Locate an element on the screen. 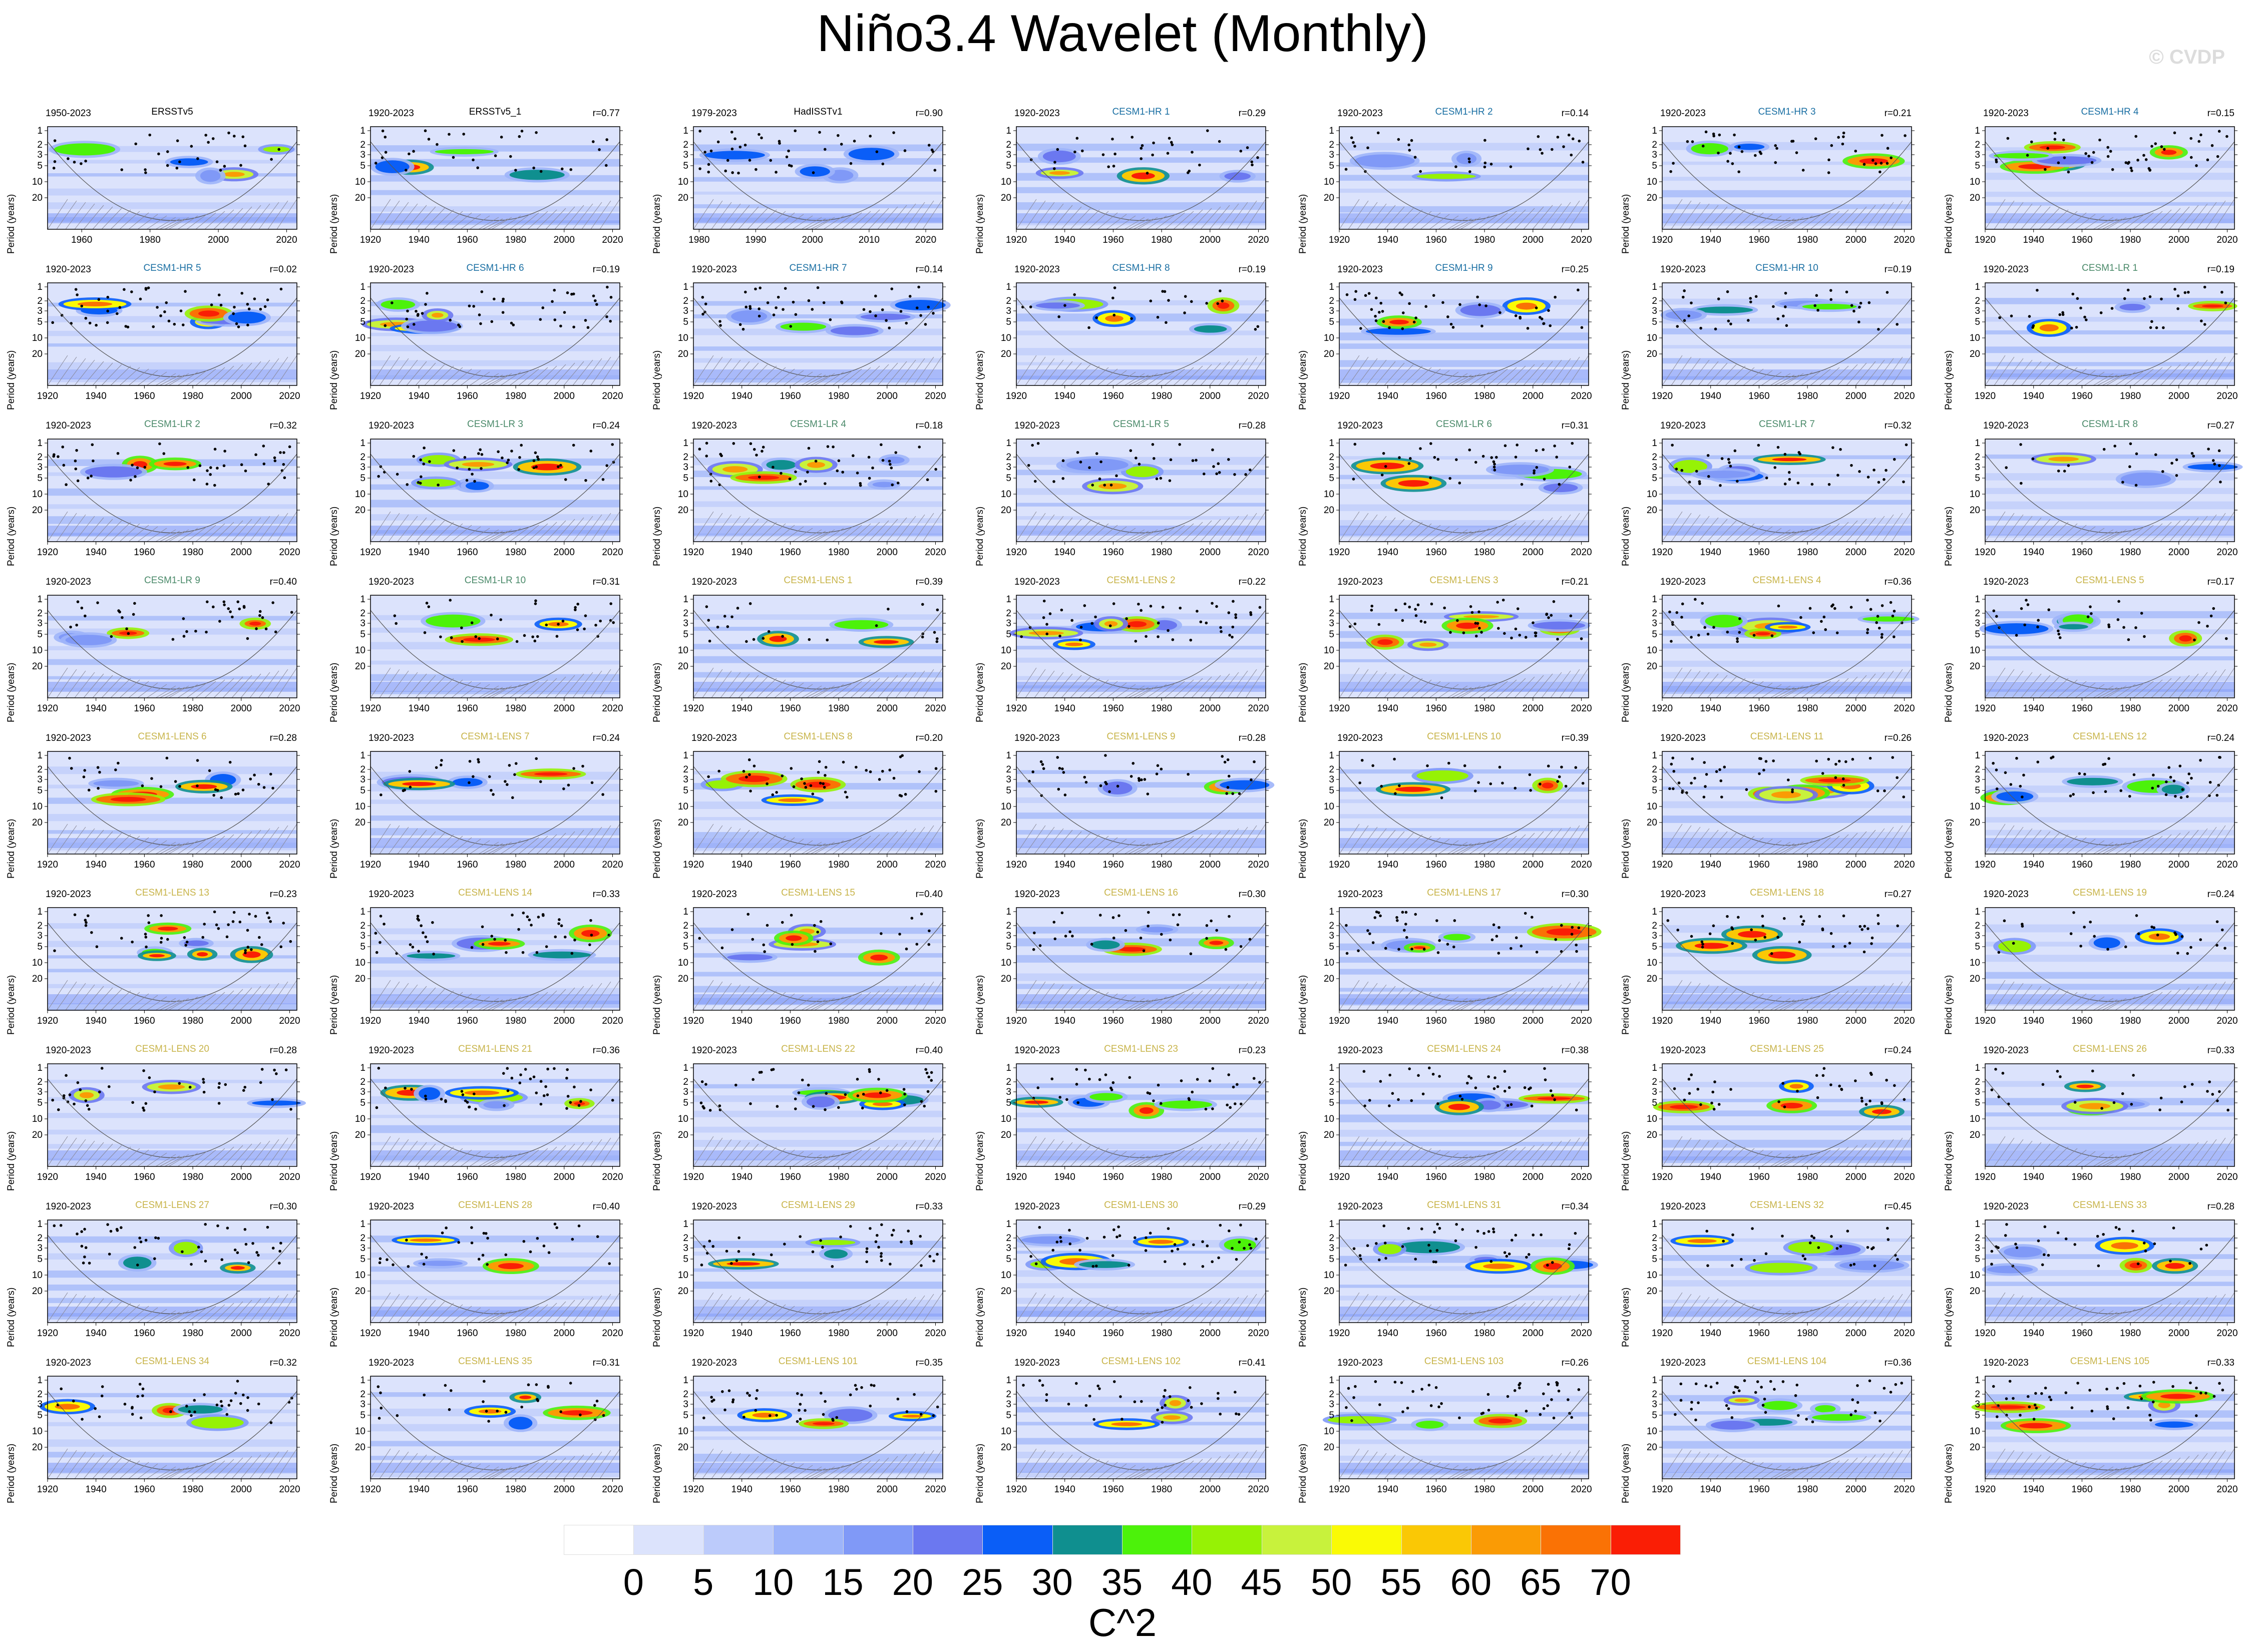 Image resolution: width=2245 pixels, height=1652 pixels. x-tick-label: 1960 is located at coordinates (790, 865).